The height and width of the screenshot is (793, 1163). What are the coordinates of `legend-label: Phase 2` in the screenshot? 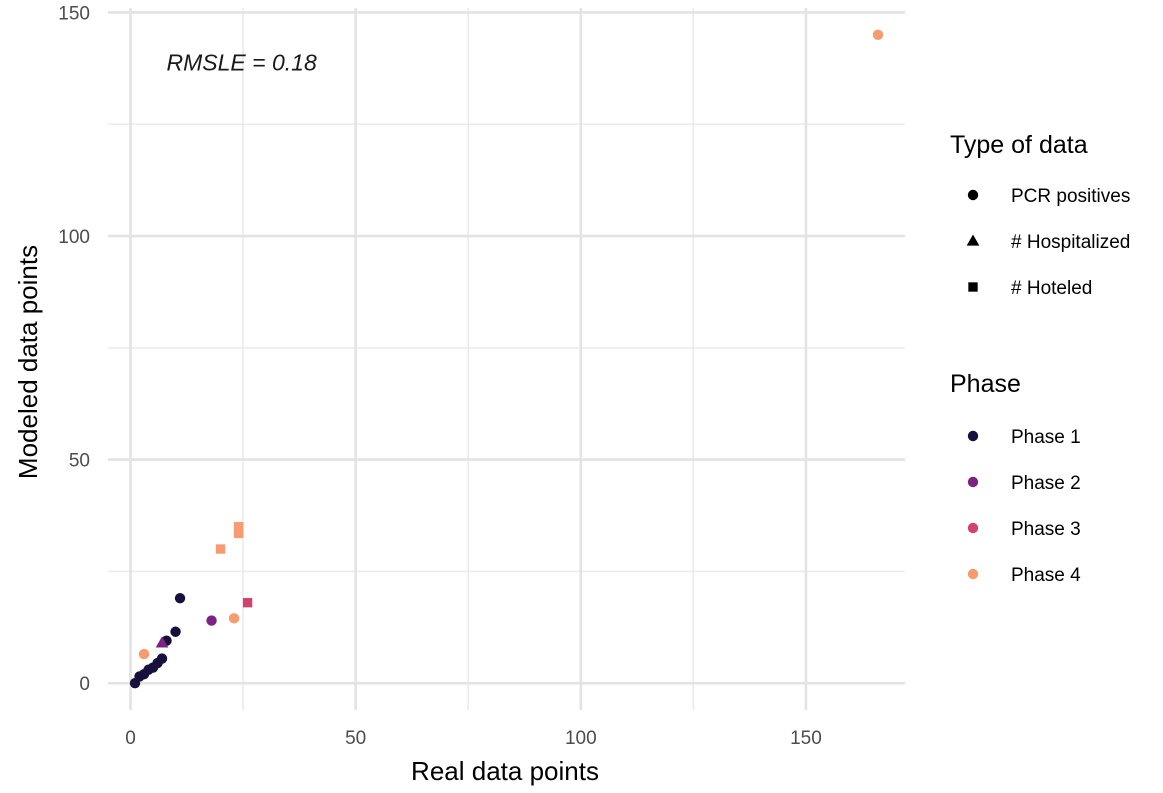 It's located at (1046, 483).